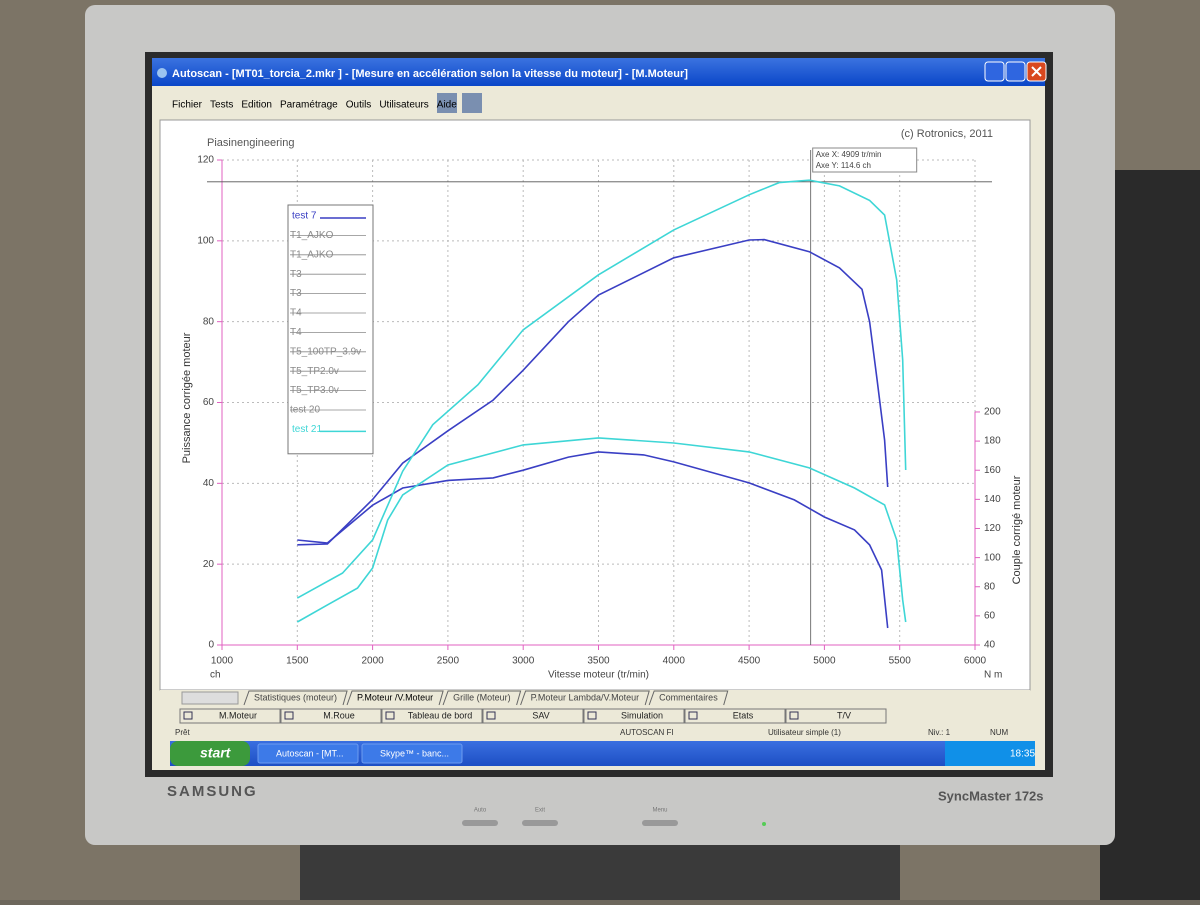  What do you see at coordinates (824, 661) in the screenshot?
I see `x-tick-label: 5000` at bounding box center [824, 661].